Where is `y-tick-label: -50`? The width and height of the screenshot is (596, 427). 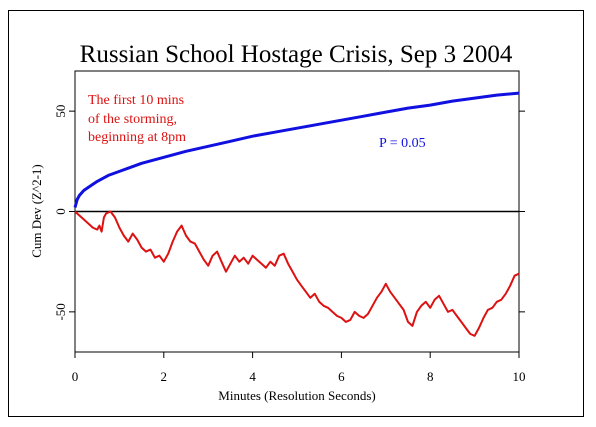 y-tick-label: -50 is located at coordinates (60, 311).